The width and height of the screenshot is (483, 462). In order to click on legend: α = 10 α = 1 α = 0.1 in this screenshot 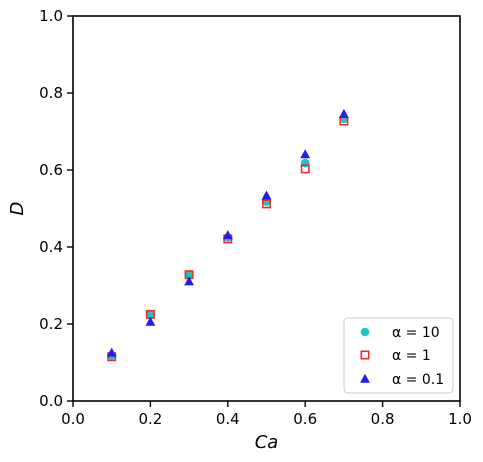, I will do `click(398, 355)`.